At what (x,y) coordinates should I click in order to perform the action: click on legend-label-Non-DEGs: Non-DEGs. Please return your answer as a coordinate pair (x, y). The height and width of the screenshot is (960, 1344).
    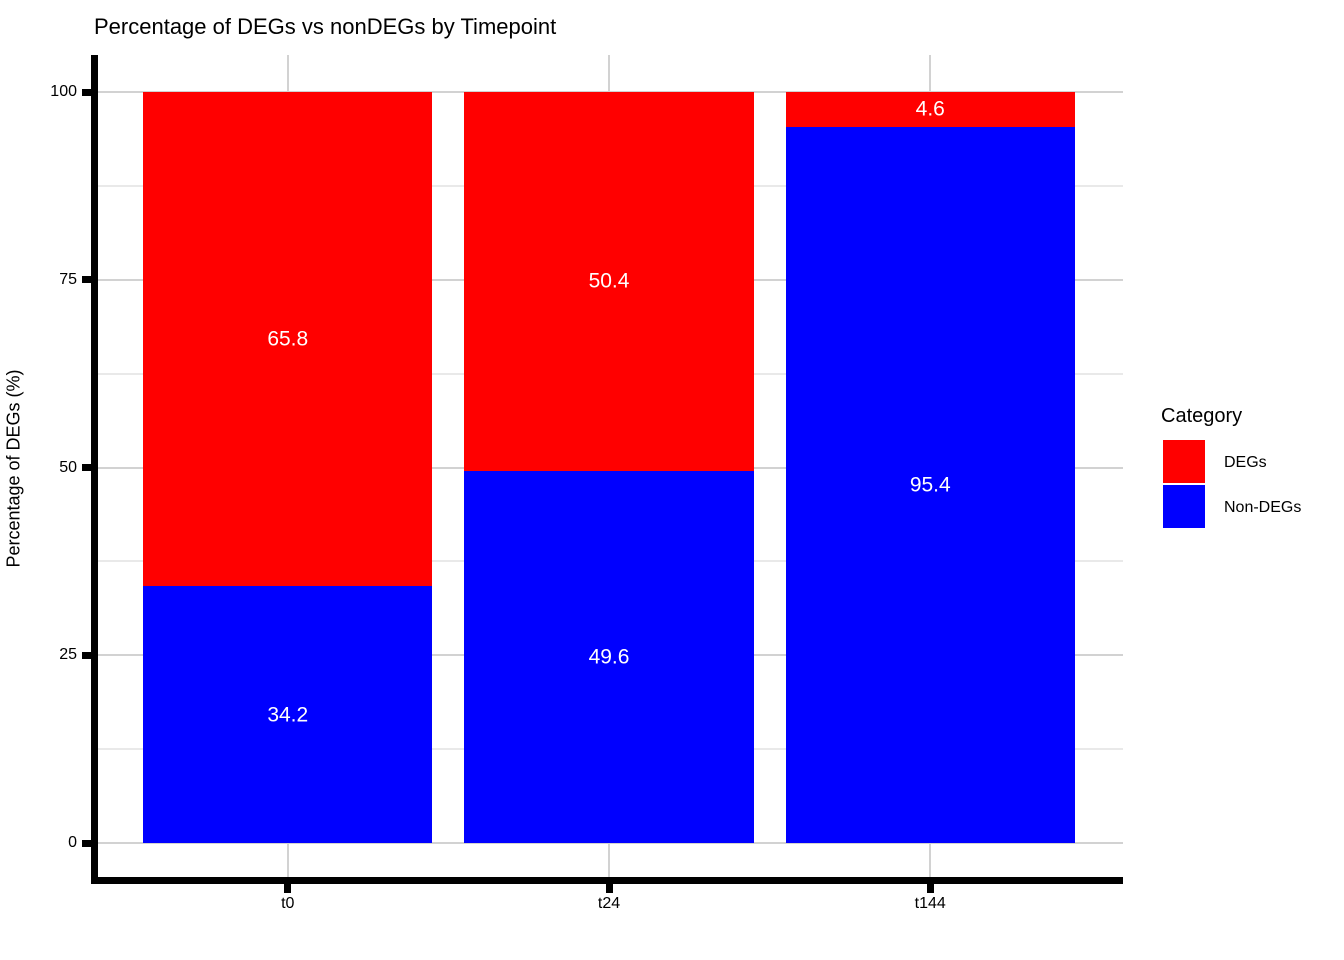
    Looking at the image, I should click on (1263, 507).